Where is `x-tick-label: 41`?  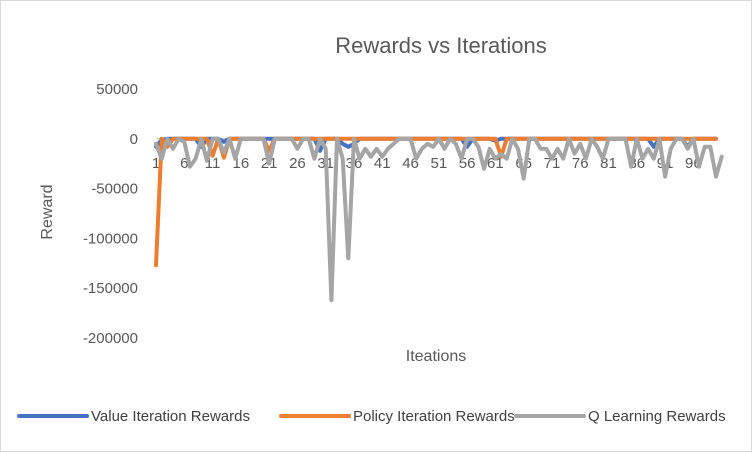 x-tick-label: 41 is located at coordinates (382, 163).